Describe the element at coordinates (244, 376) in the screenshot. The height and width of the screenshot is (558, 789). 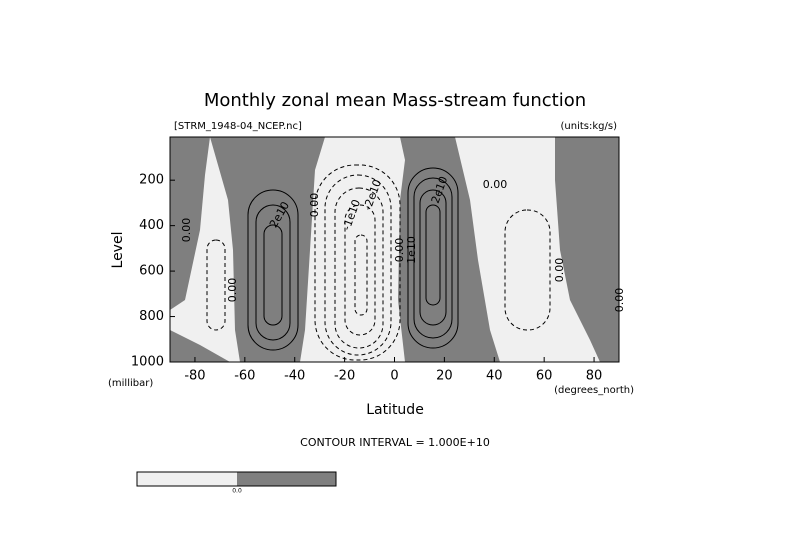
I see `x-tick-label: -60` at that location.